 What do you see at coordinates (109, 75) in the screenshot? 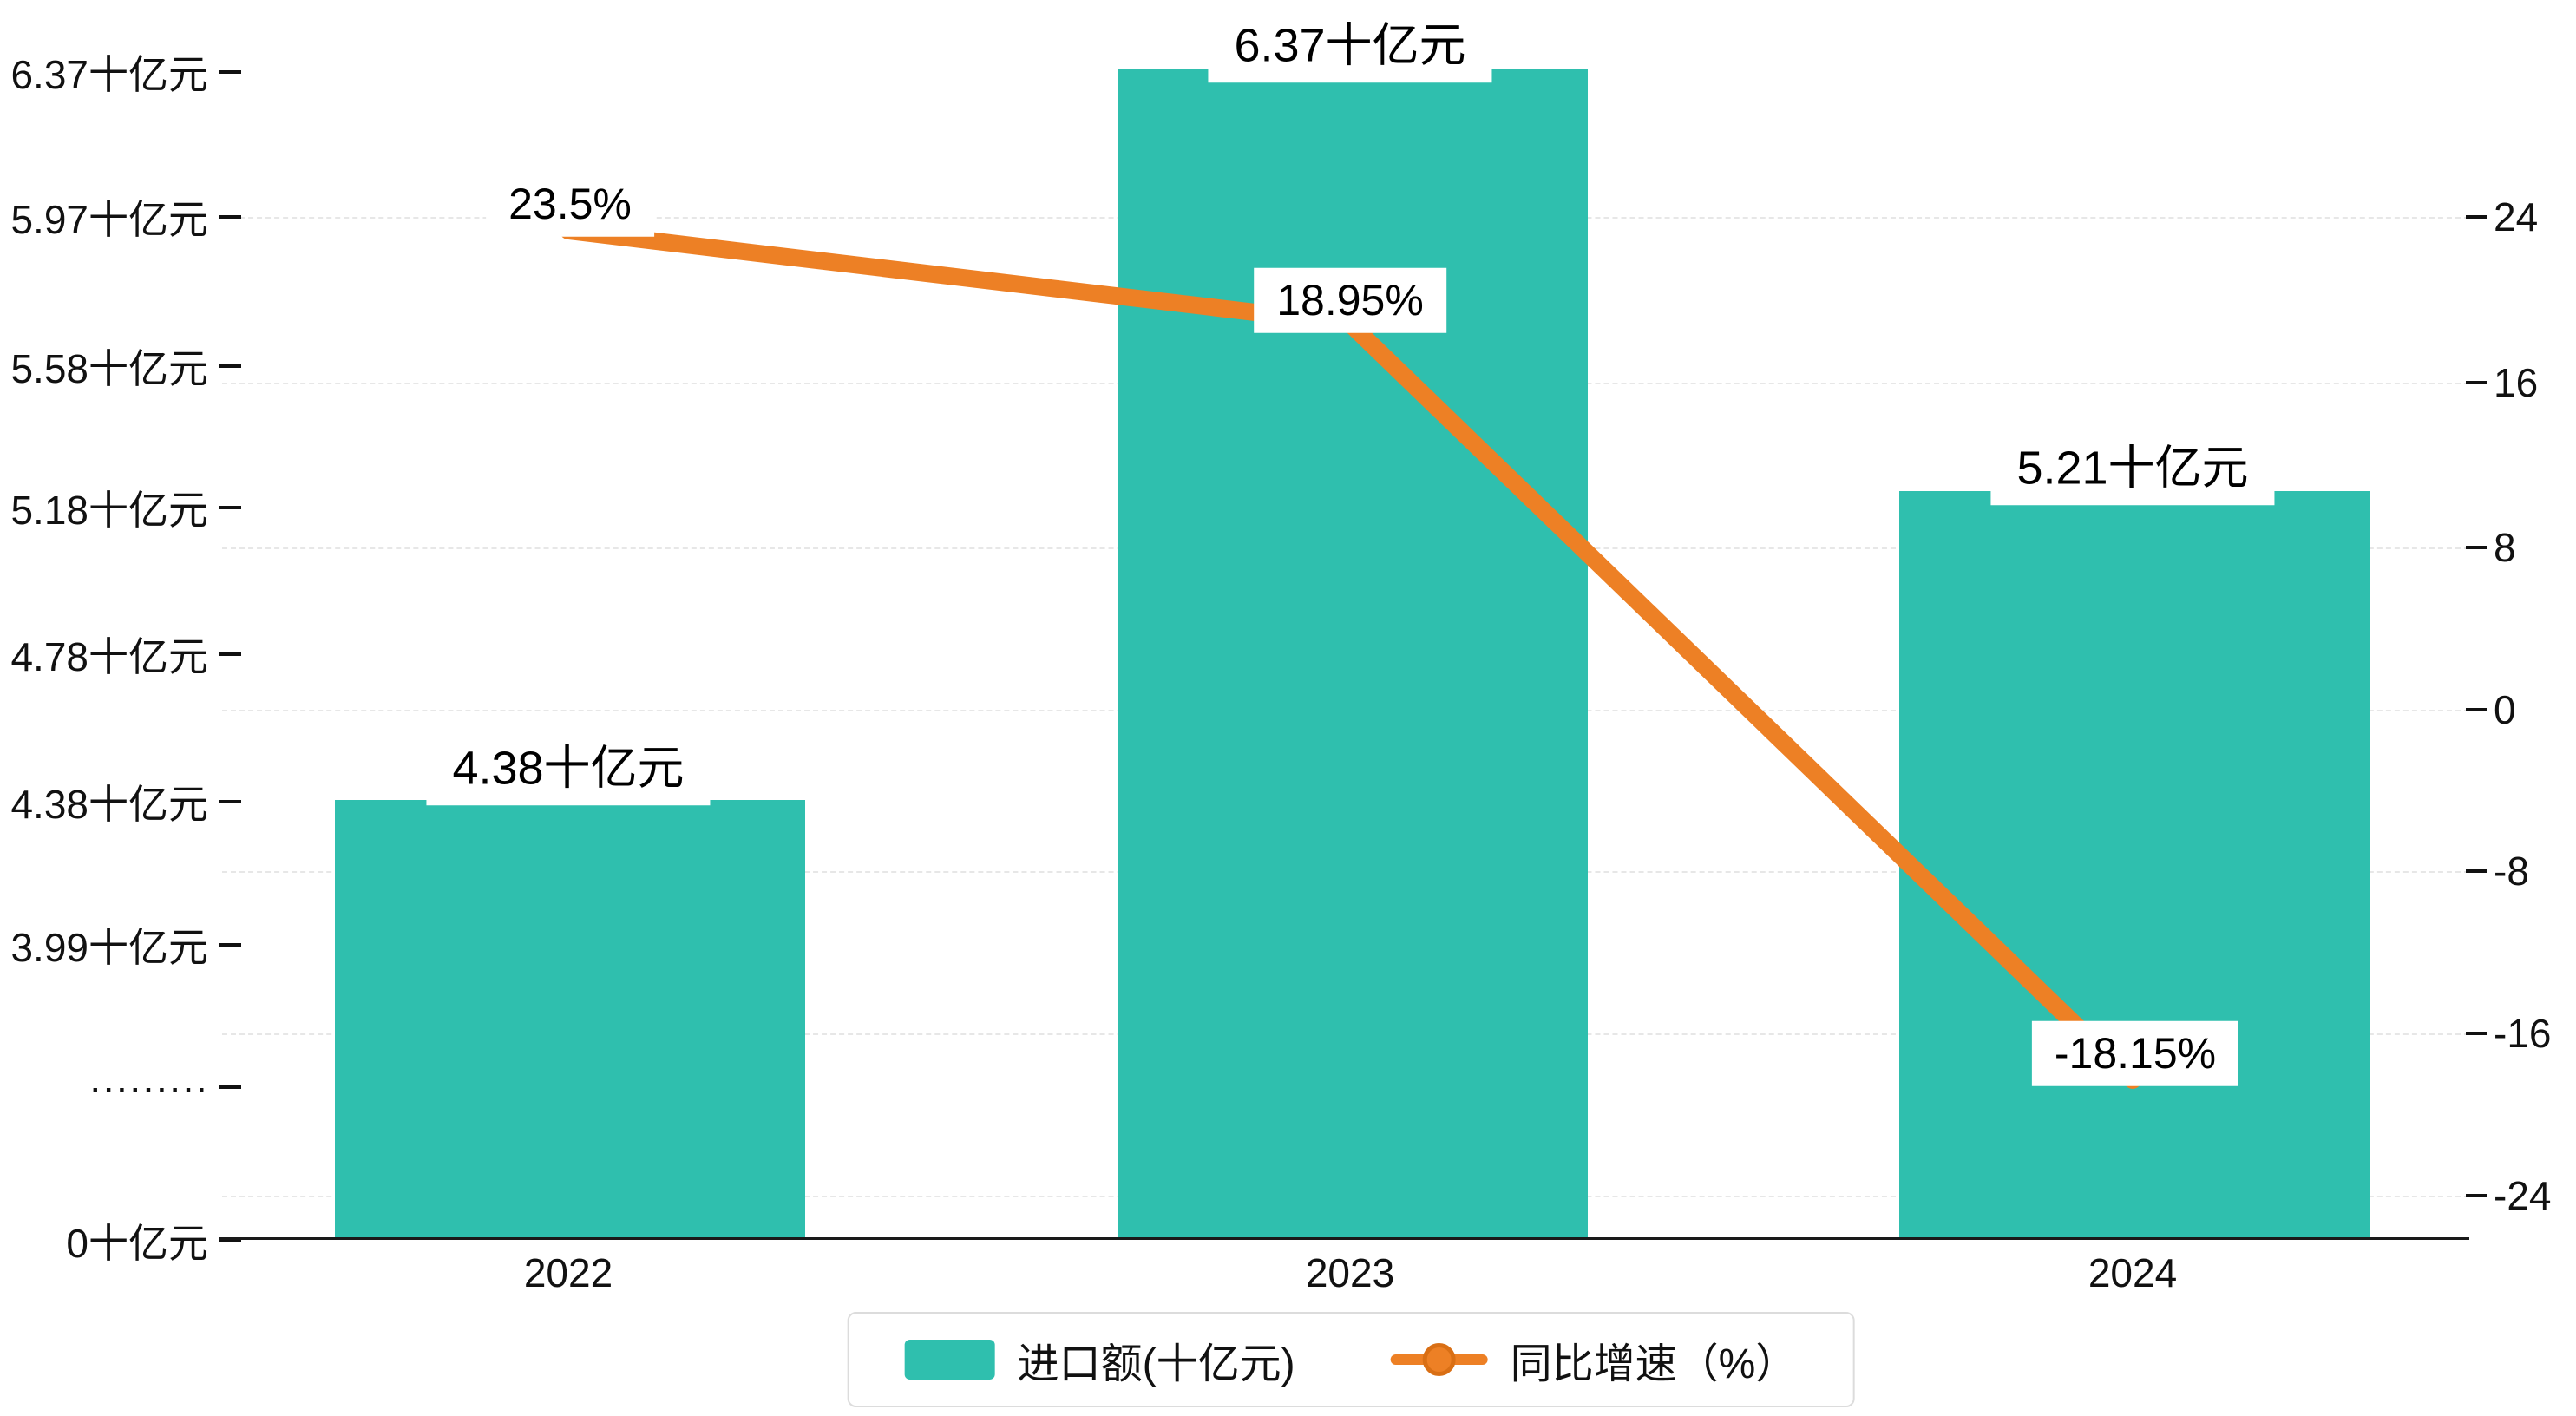
I see `left-axis-label: 6.37十亿元` at bounding box center [109, 75].